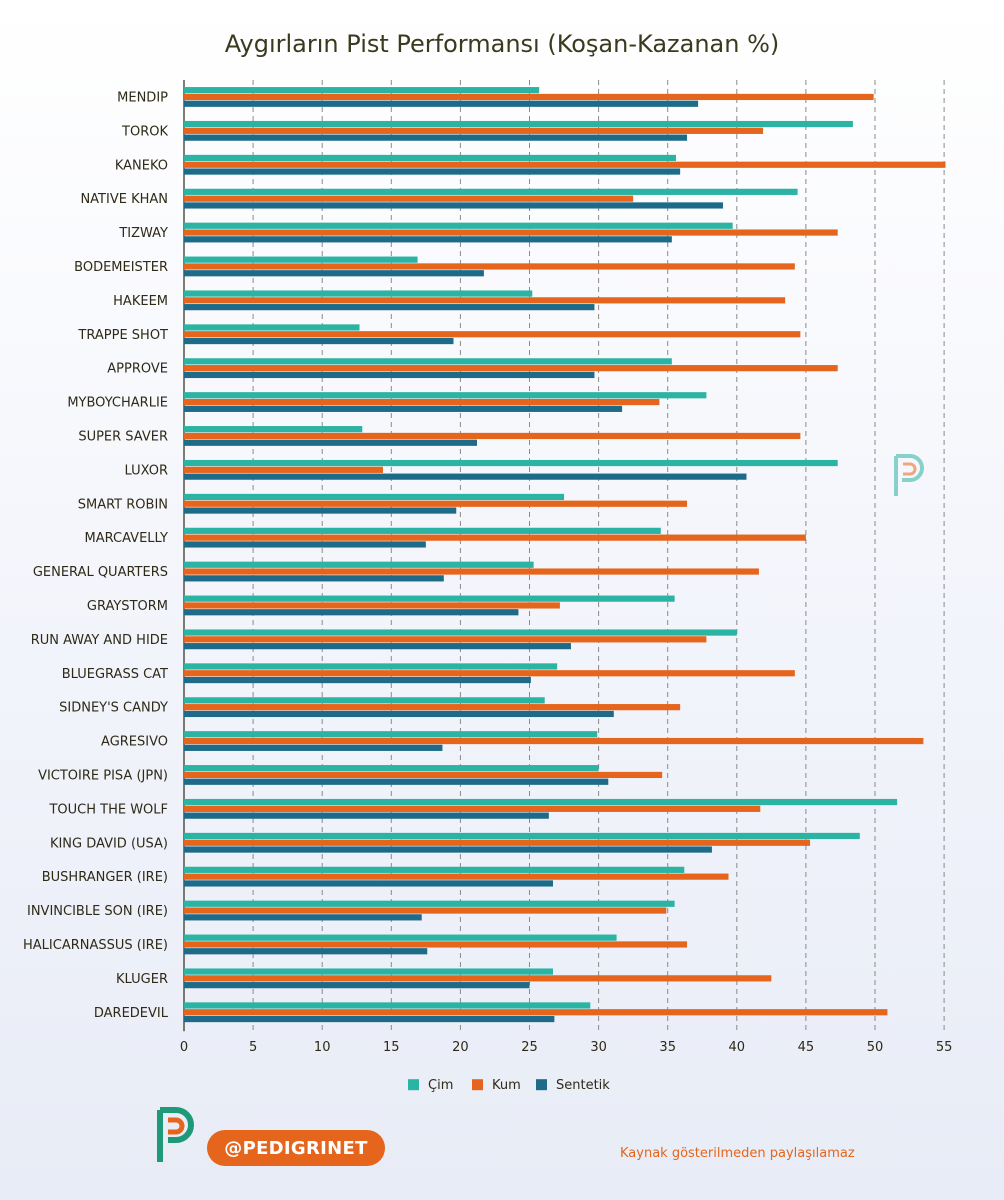 The image size is (1004, 1200). What do you see at coordinates (99, 640) in the screenshot?
I see `category-label: RUN AWAY AND HIDE` at bounding box center [99, 640].